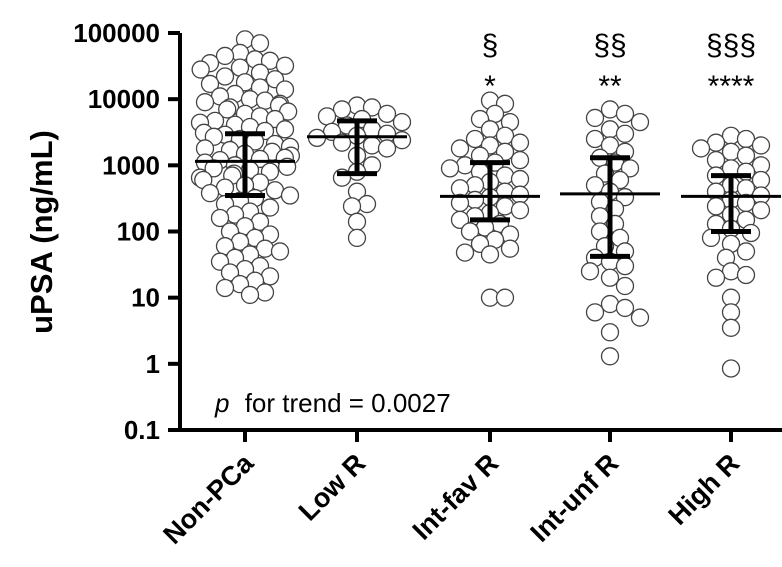 Image resolution: width=782 pixels, height=567 pixels. What do you see at coordinates (575, 498) in the screenshot?
I see `x-tick-label: Int-unf R` at bounding box center [575, 498].